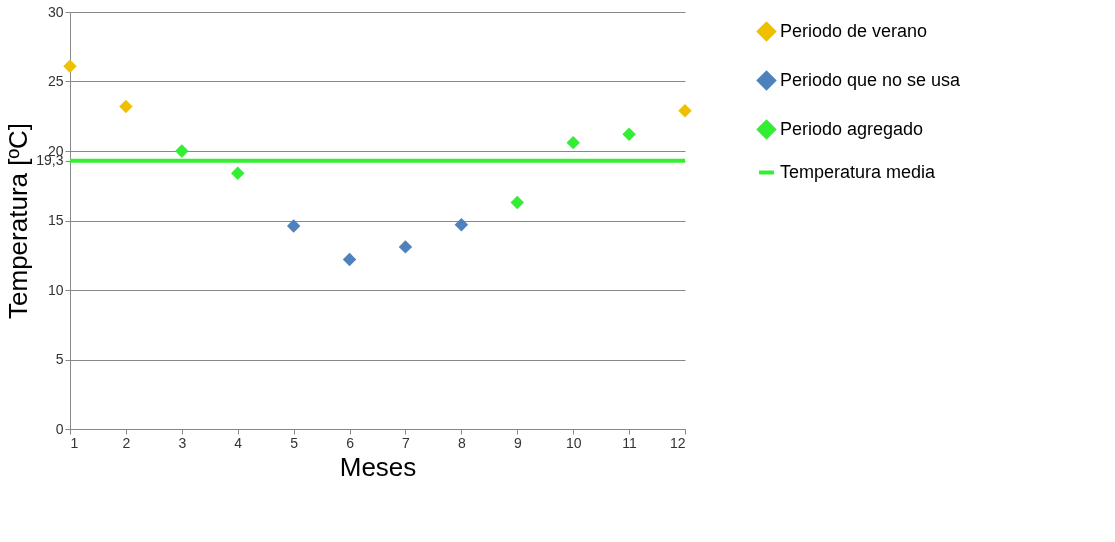  I want to click on y-axis-title: Temperatura [ºC], so click(18, 221).